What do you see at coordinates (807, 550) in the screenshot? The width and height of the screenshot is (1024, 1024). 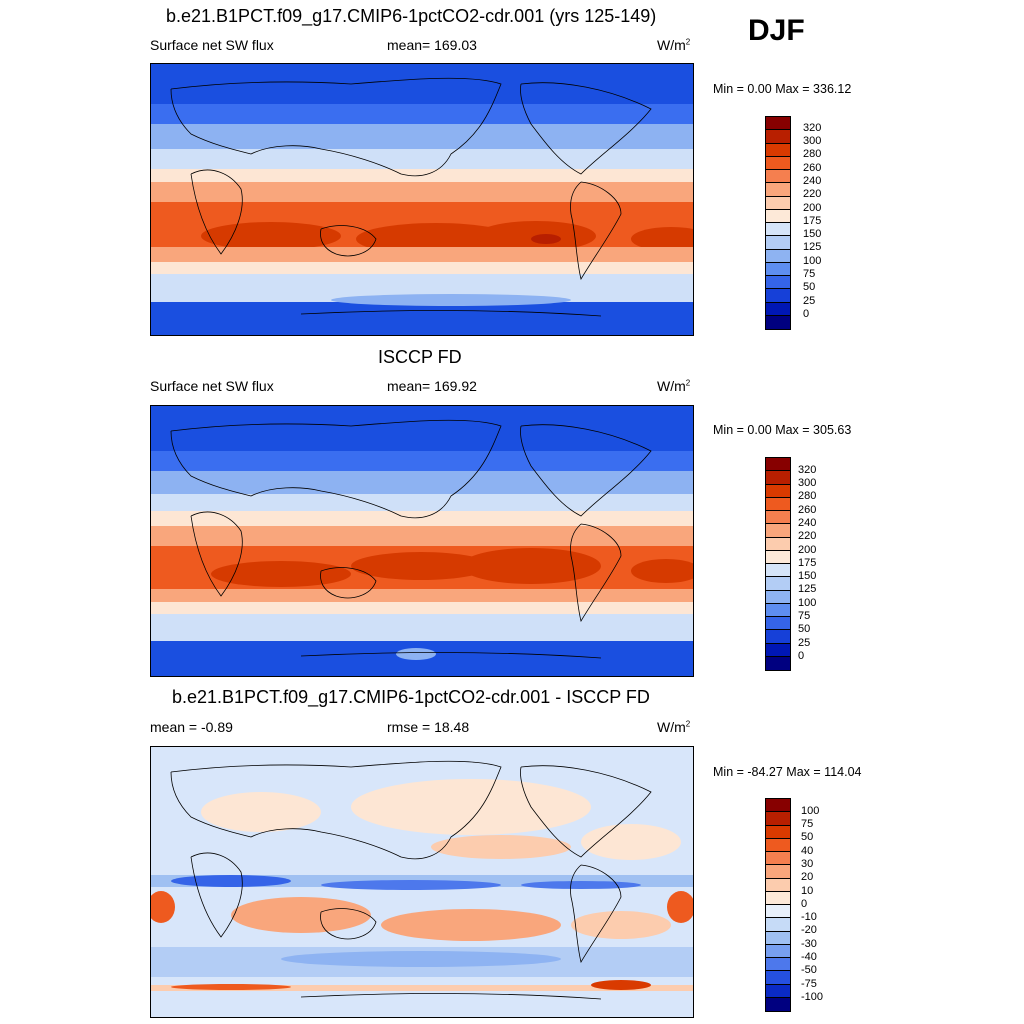 I see `panel2-level-label: 200` at bounding box center [807, 550].